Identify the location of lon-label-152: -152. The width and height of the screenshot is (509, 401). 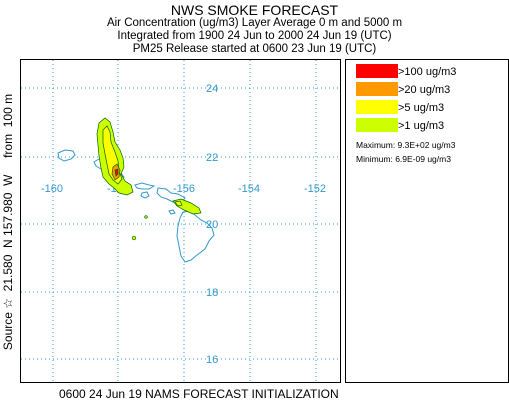
(315, 189).